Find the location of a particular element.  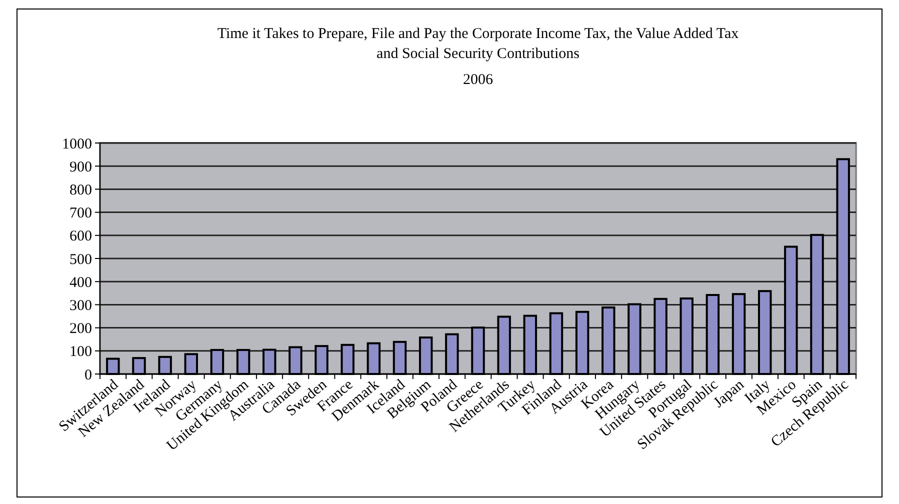

y-tick-label: 0 is located at coordinates (88, 375).